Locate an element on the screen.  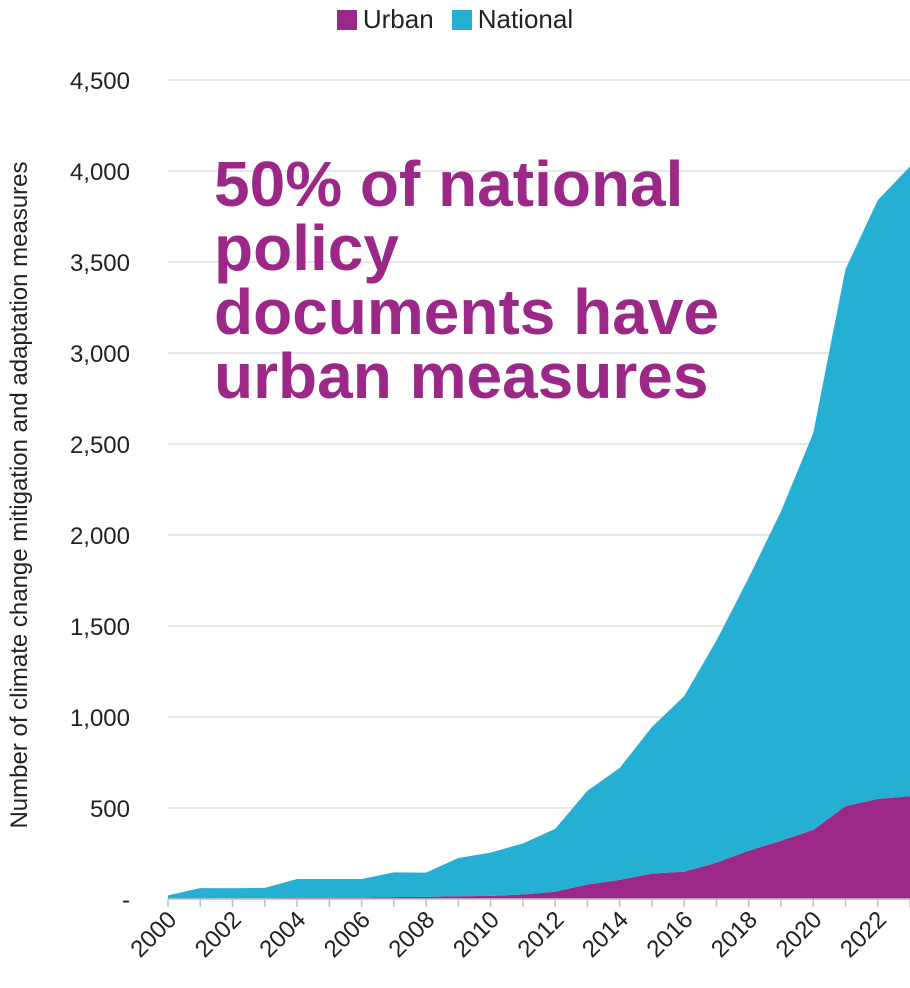
y-tick-label: 2,000 is located at coordinates (100, 536).